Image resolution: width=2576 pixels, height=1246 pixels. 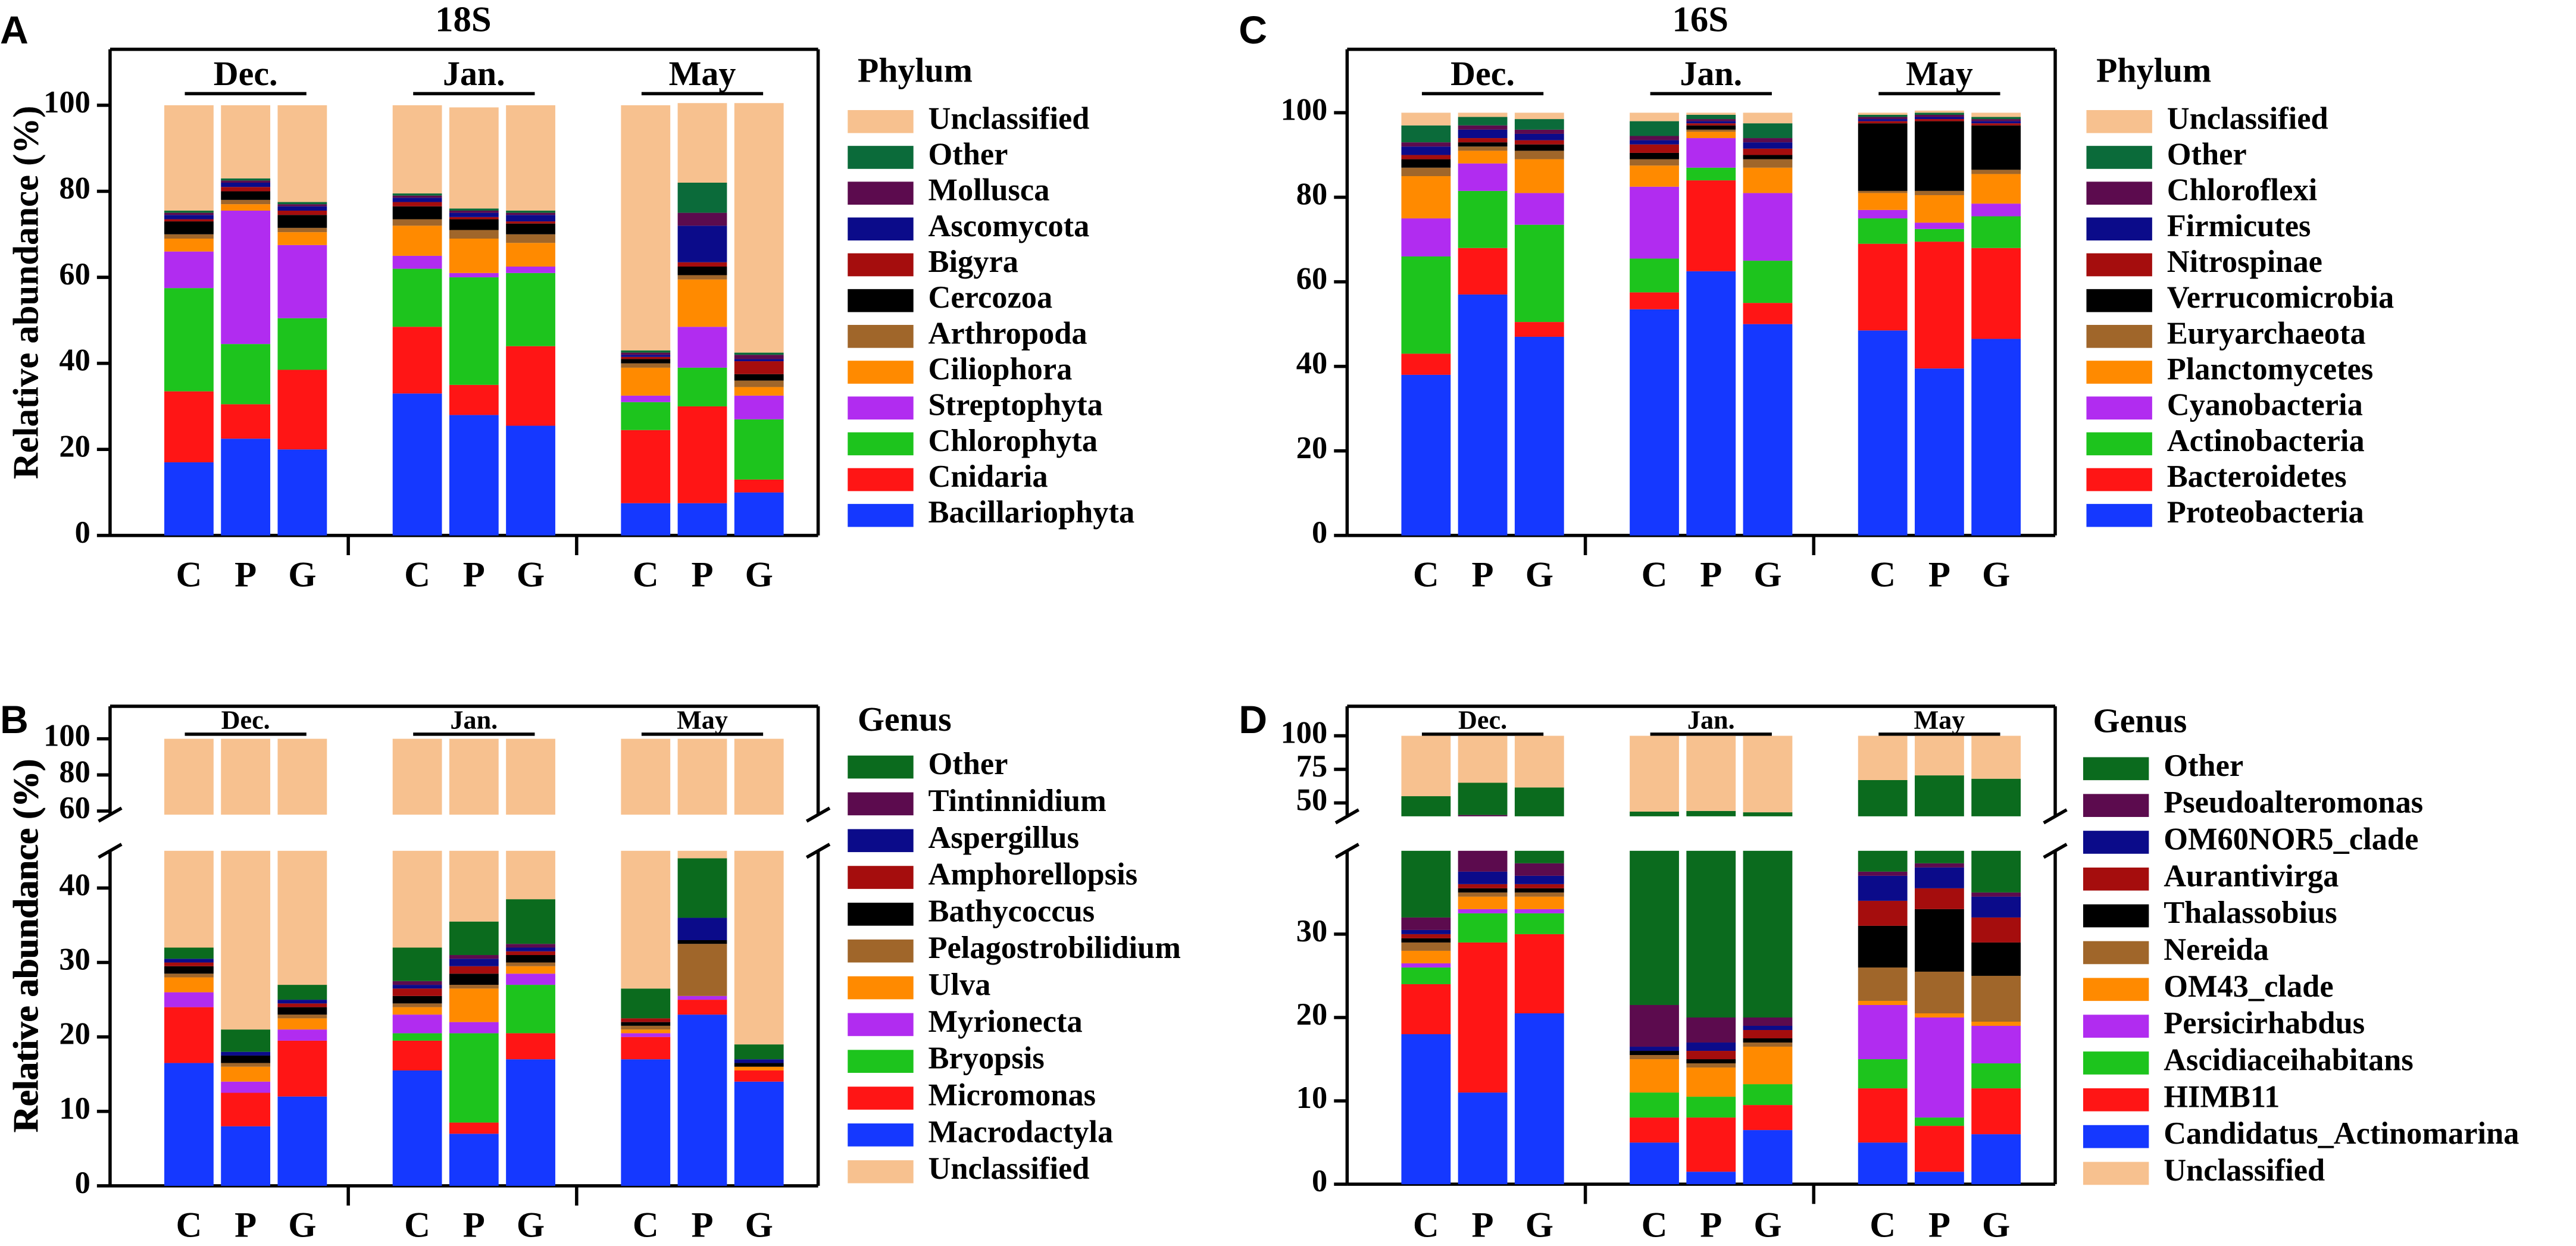 What do you see at coordinates (1009, 118) in the screenshot?
I see `legend-label: Unclassified` at bounding box center [1009, 118].